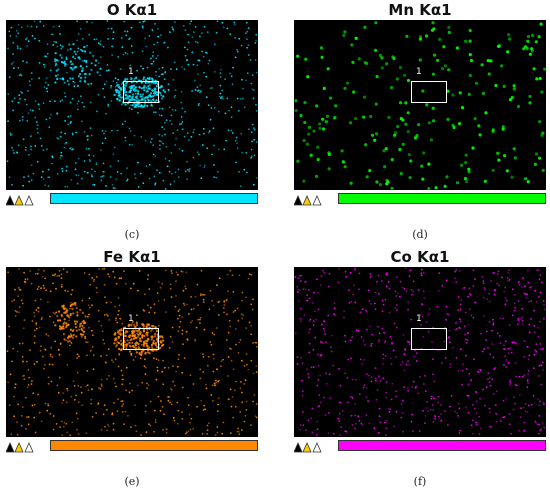  I want to click on slider-marker-icon, so click(10, 200).